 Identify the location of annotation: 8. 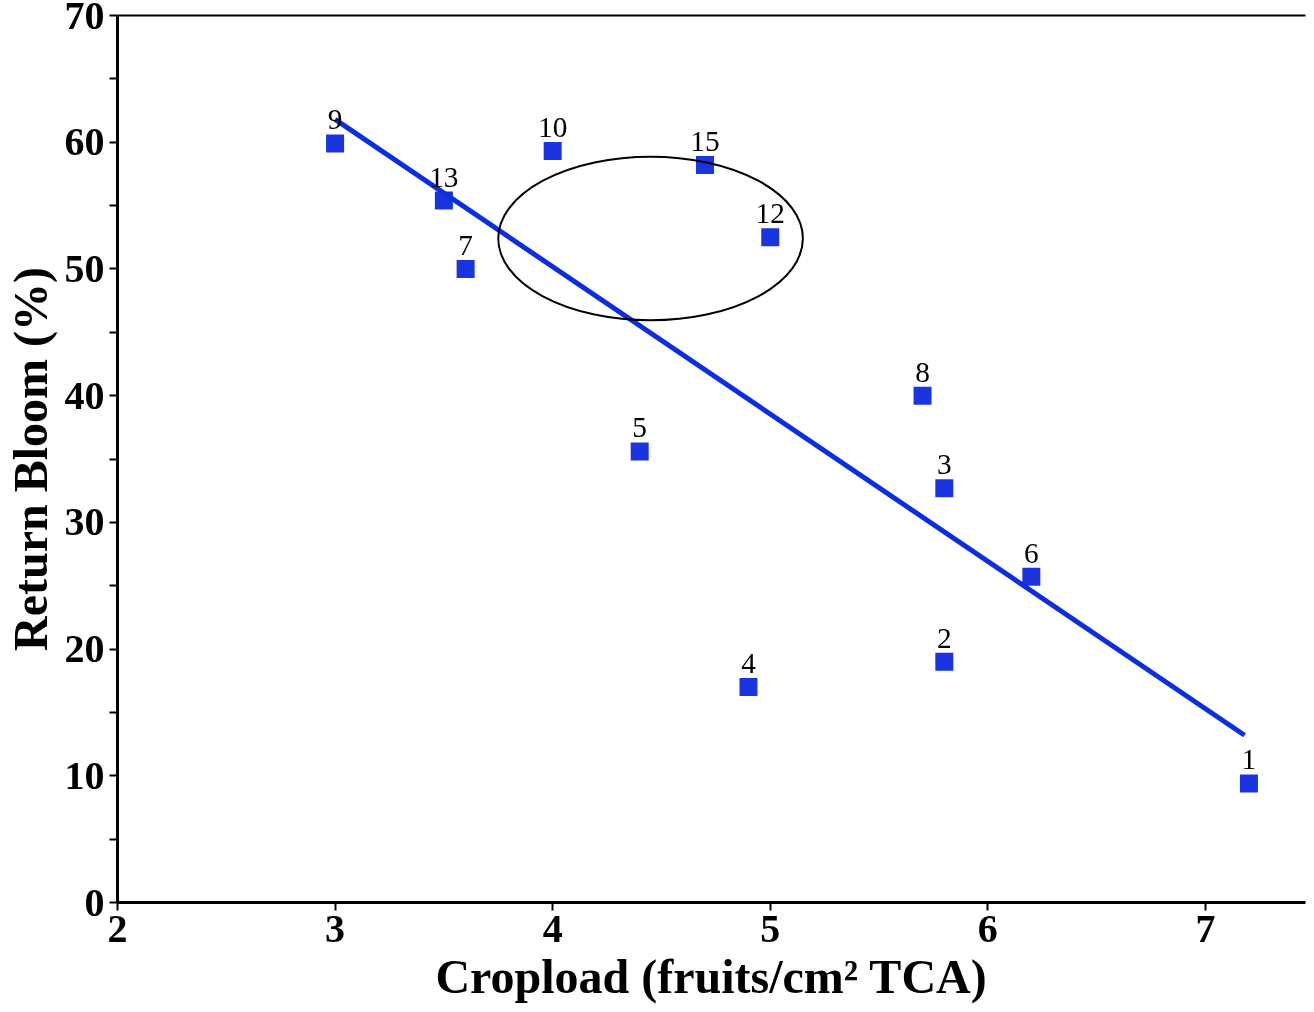
(922, 371).